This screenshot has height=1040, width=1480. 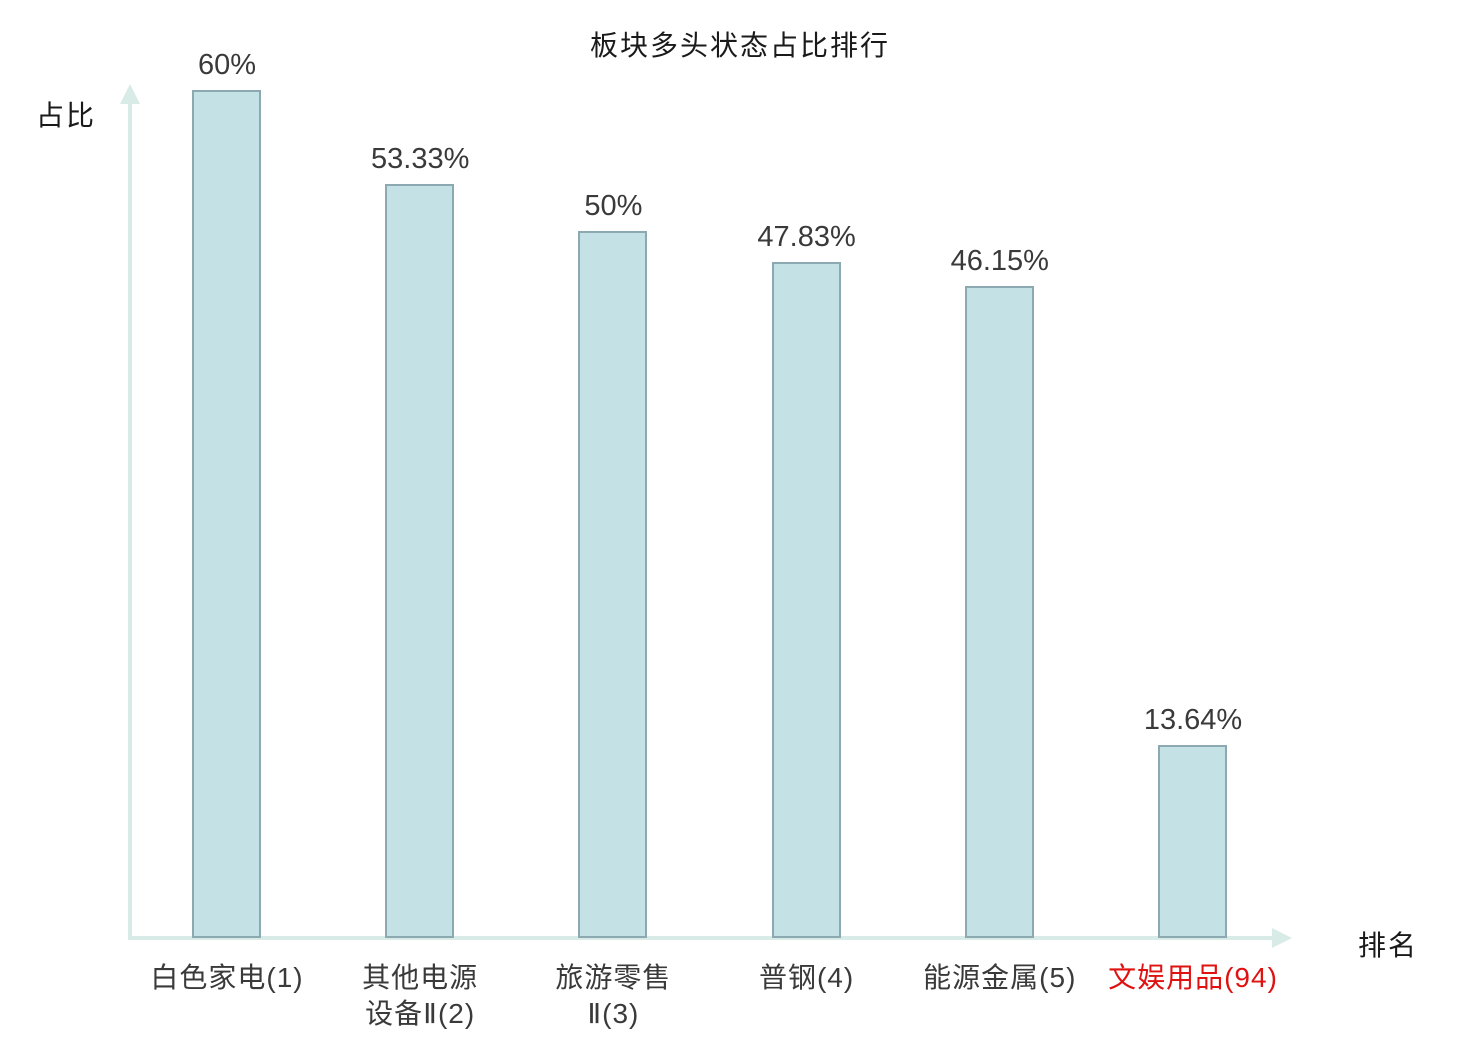 I want to click on category-label: 白色家电(1), so click(x=227, y=978).